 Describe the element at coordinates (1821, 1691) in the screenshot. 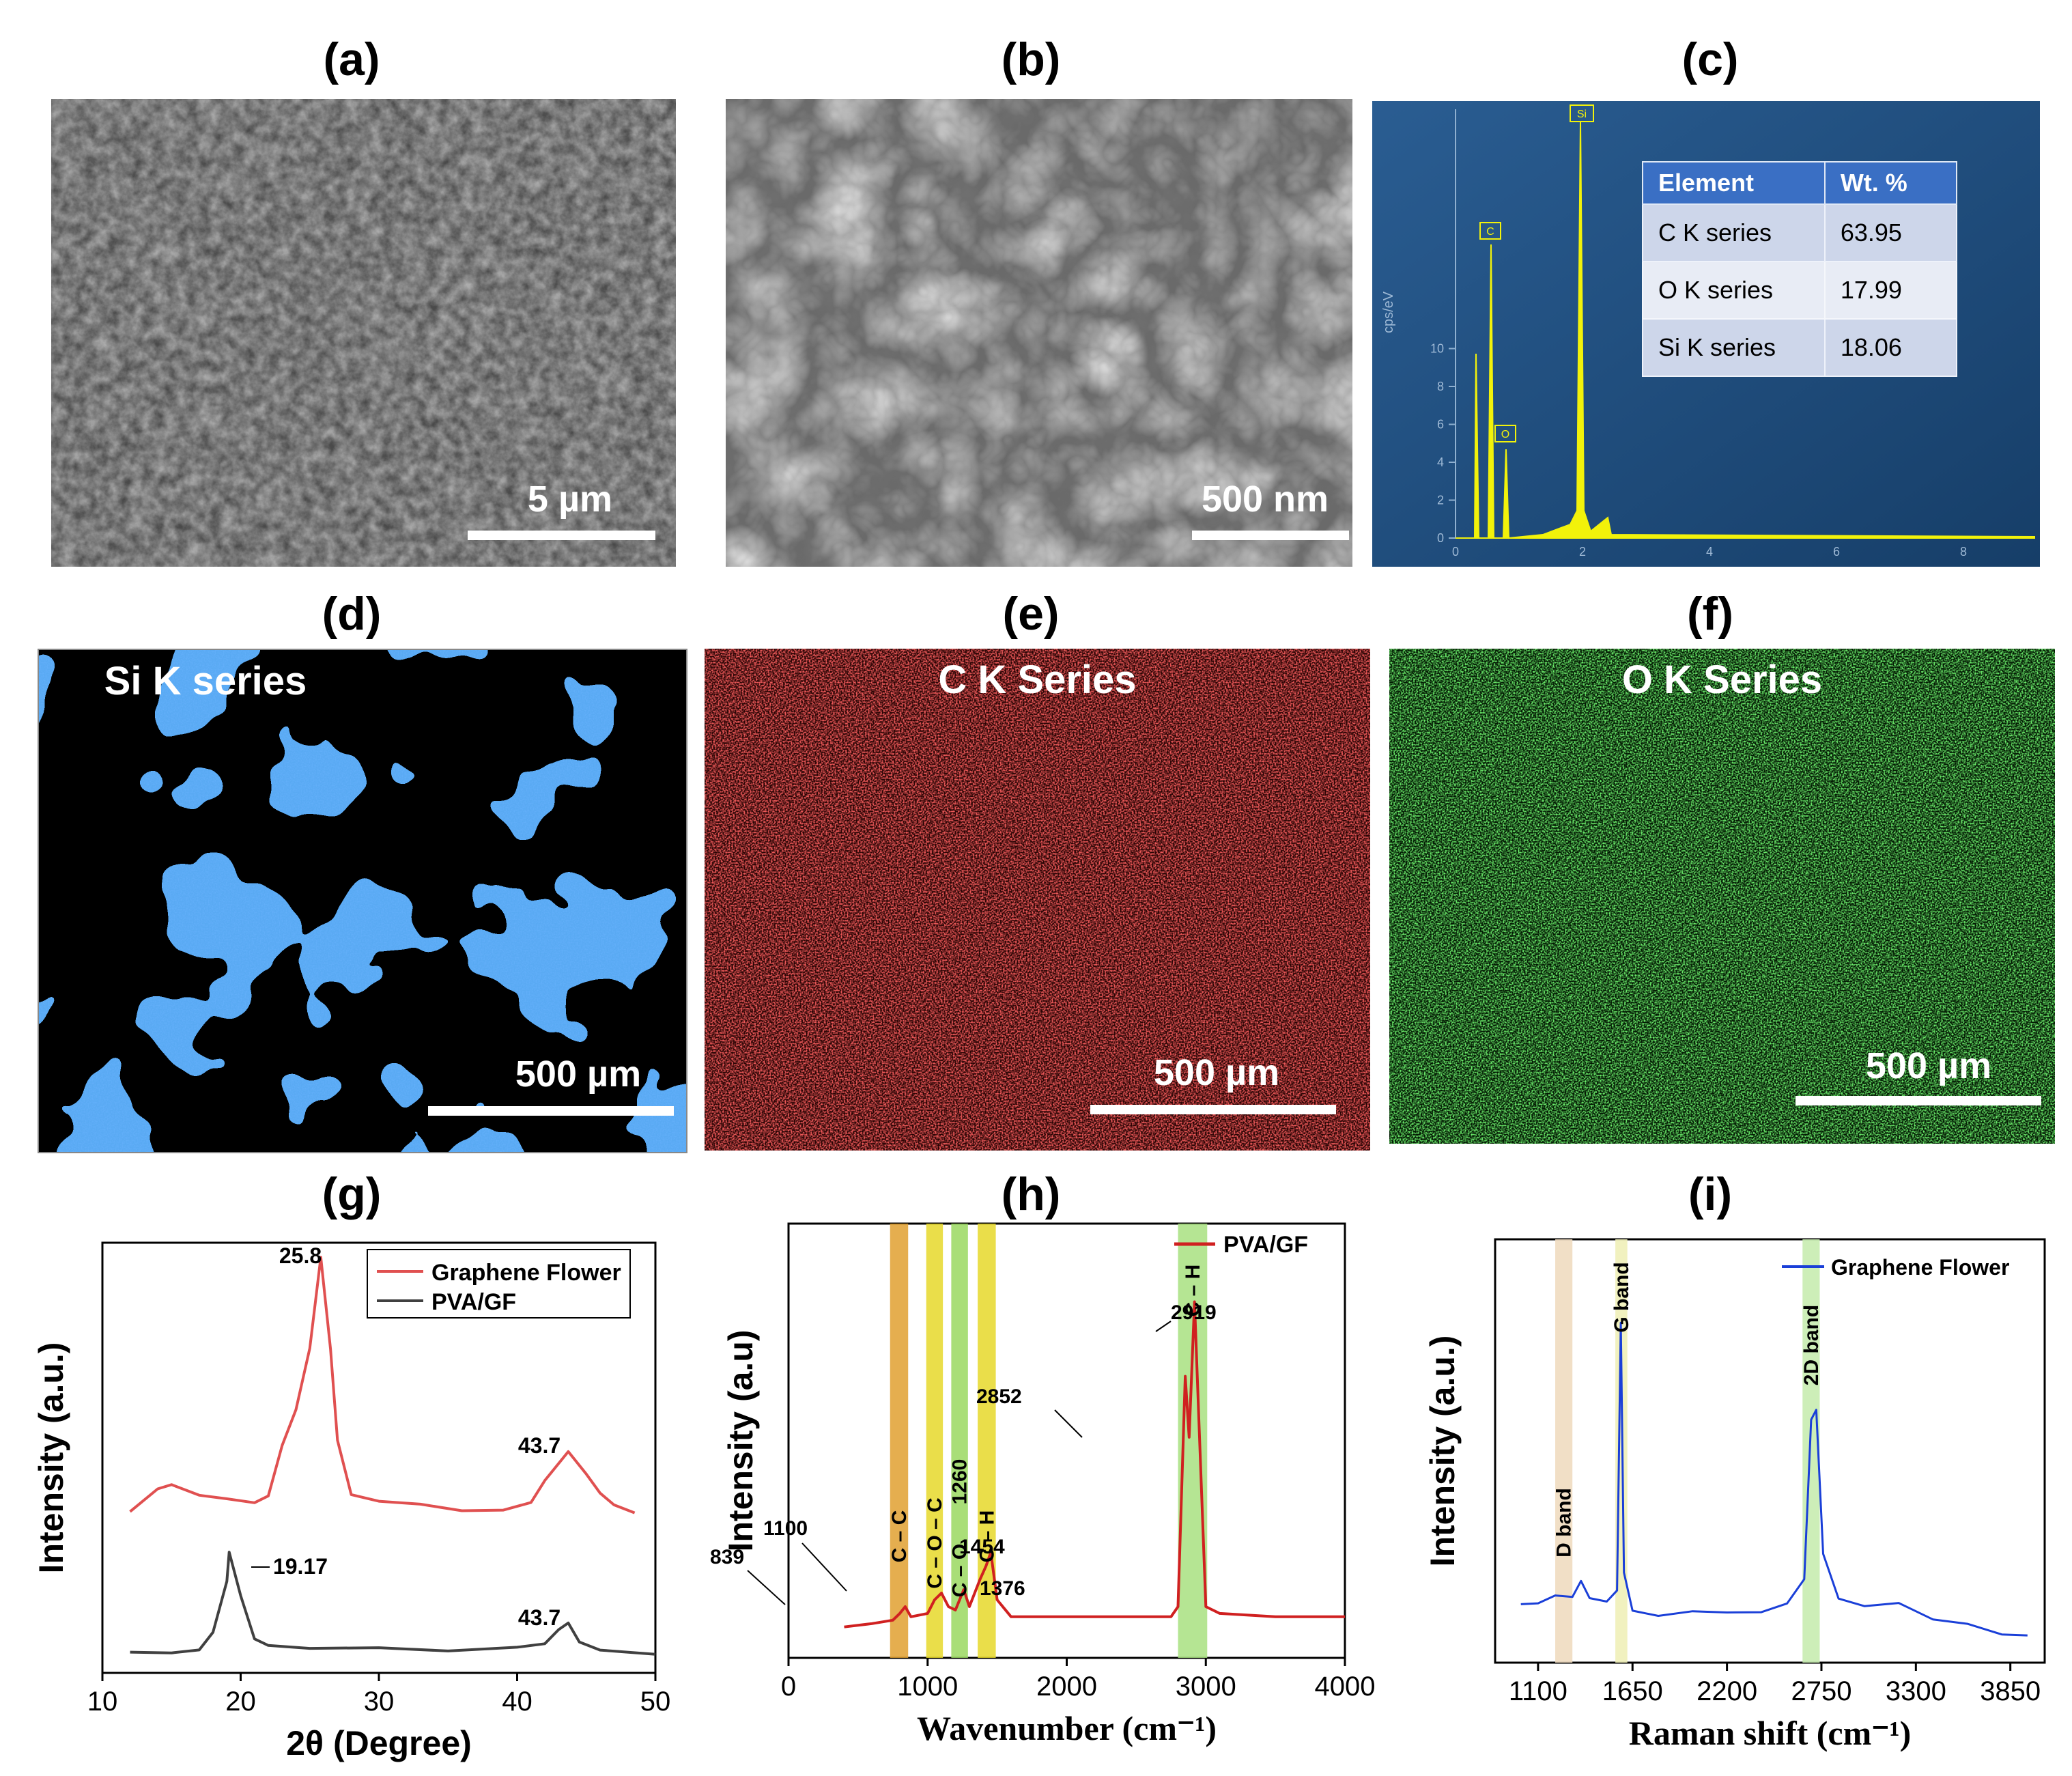

I see `x-tick-label: 2750` at that location.